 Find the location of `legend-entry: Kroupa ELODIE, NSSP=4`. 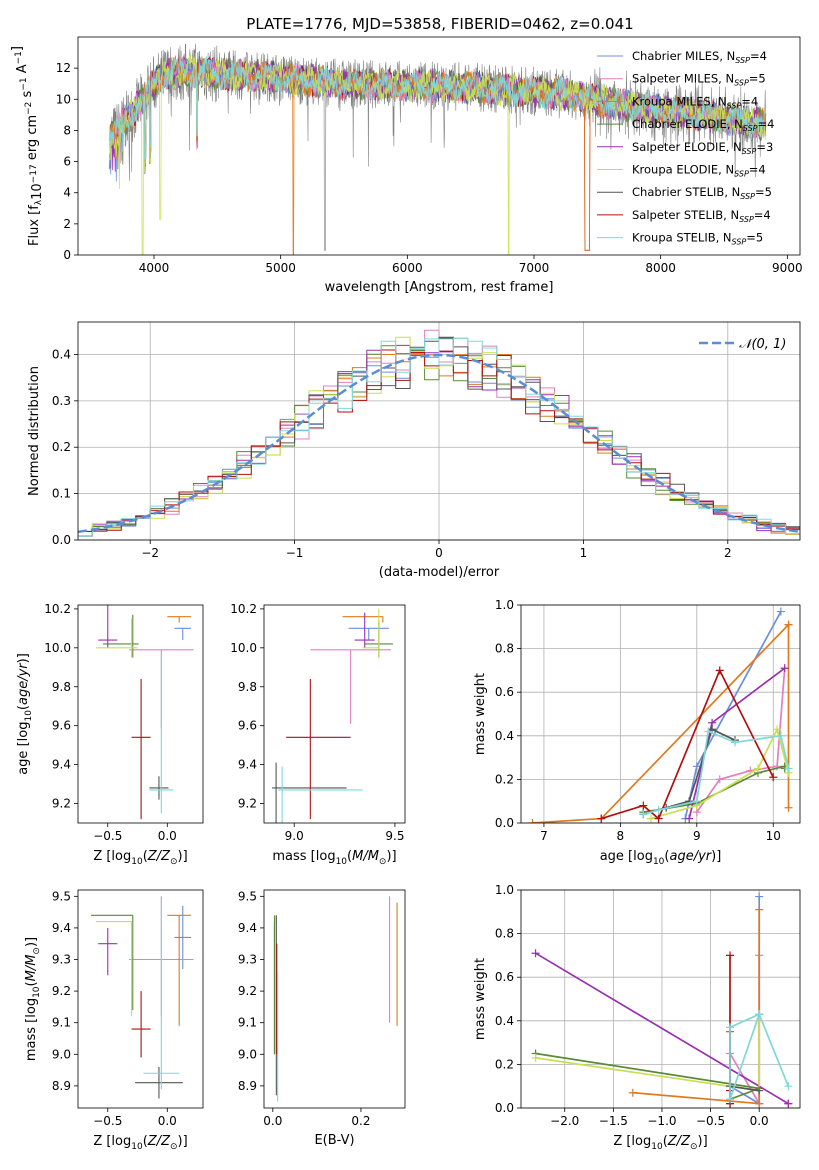

legend-entry: Kroupa ELODIE, NSSP=4 is located at coordinates (699, 171).